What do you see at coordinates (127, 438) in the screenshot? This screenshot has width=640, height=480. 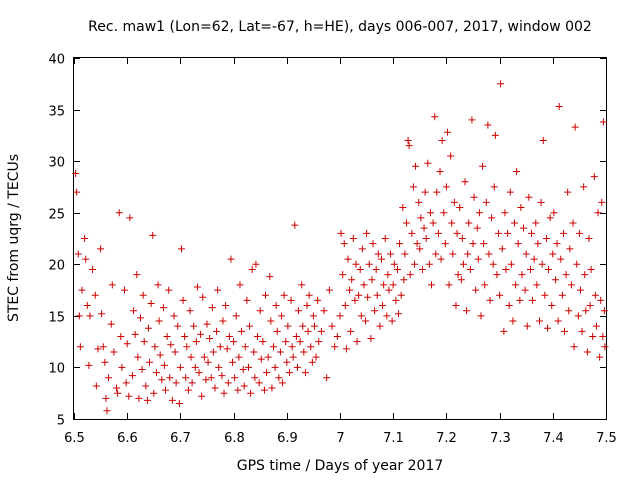 I see `x-tick-label: 6.6` at bounding box center [127, 438].